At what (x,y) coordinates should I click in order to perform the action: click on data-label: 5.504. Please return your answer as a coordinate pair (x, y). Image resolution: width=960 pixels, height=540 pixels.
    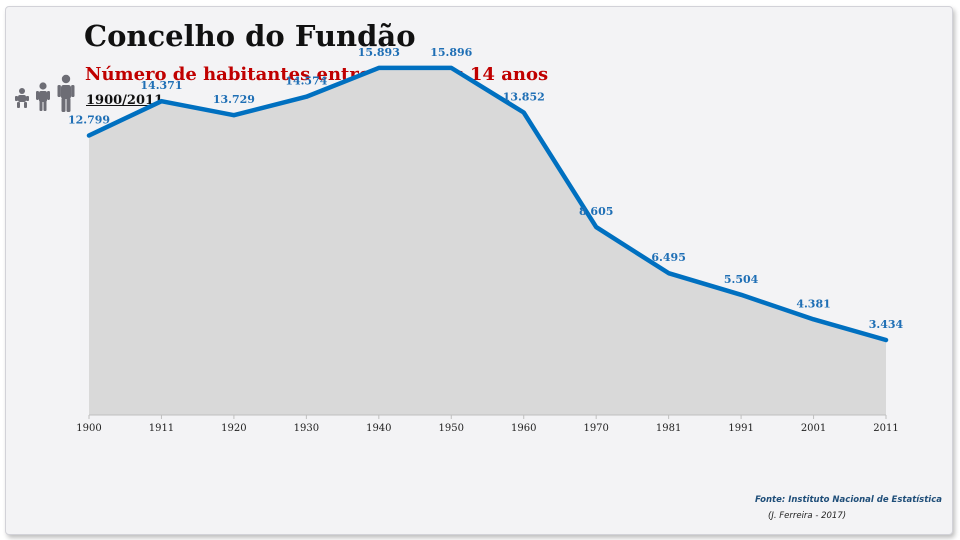
    Looking at the image, I should click on (741, 279).